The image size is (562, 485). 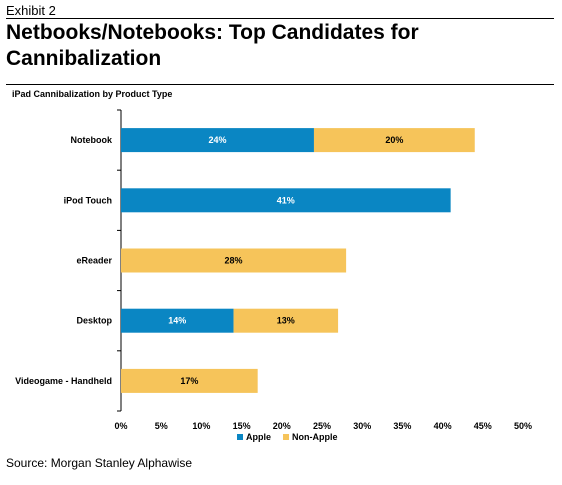 I want to click on exhibit-label: Exhibit 2, so click(x=31, y=10).